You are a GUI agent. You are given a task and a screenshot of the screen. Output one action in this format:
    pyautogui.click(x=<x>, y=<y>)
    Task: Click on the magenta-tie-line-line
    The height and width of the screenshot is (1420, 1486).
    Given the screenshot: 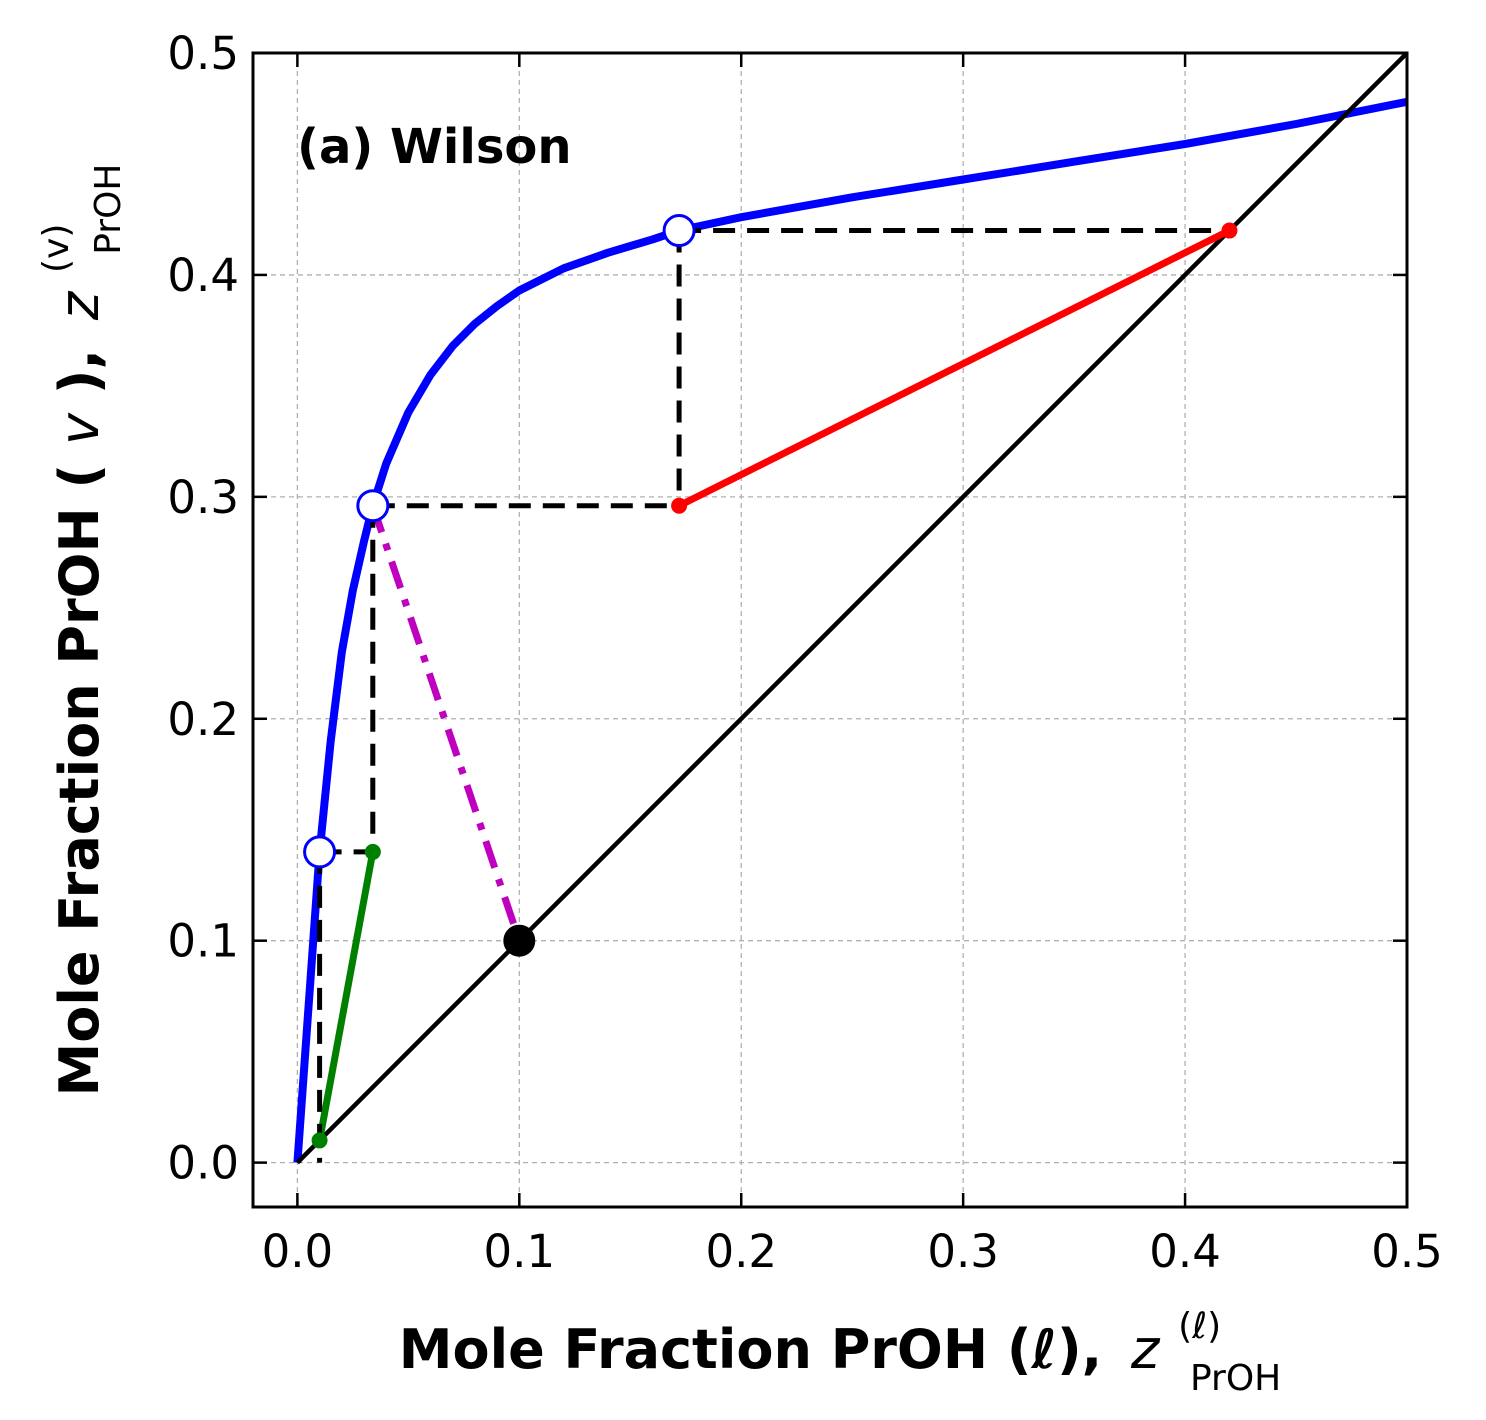 What is the action you would take?
    pyautogui.click(x=446, y=723)
    